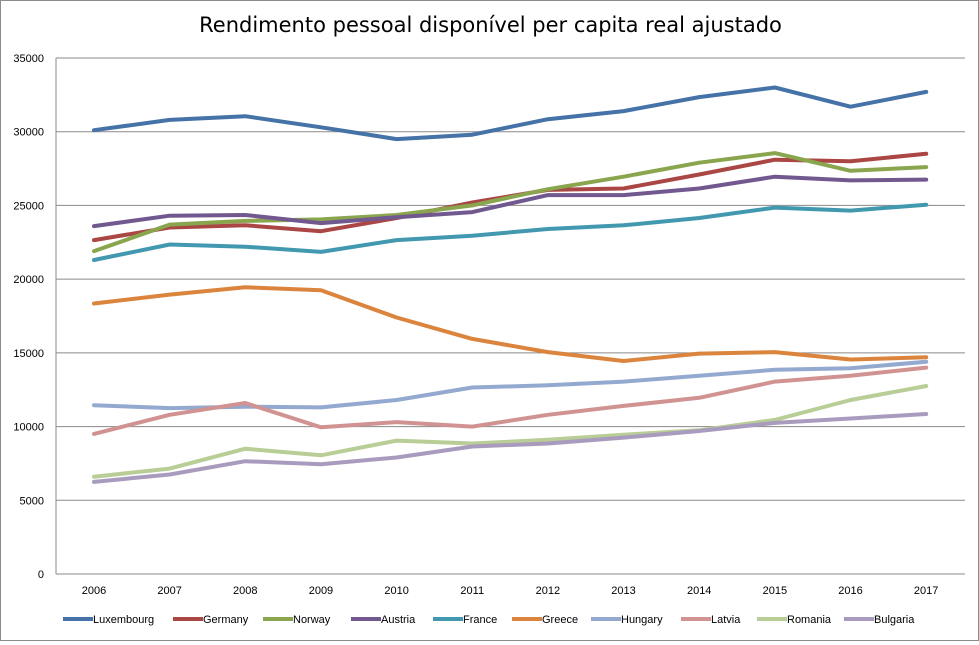 This screenshot has width=979, height=645. I want to click on legend-label: Latvia, so click(726, 620).